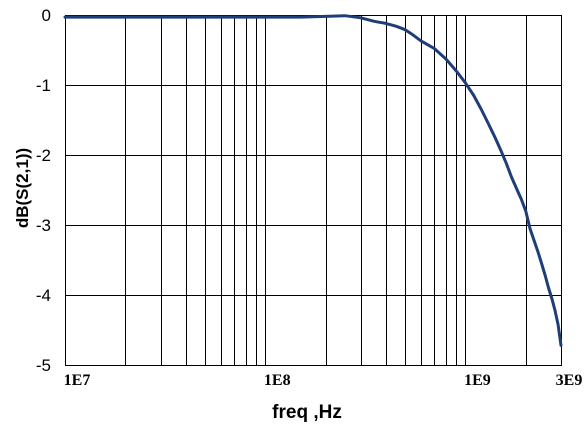 The width and height of the screenshot is (587, 436). I want to click on y-tick-label: 0, so click(46, 15).